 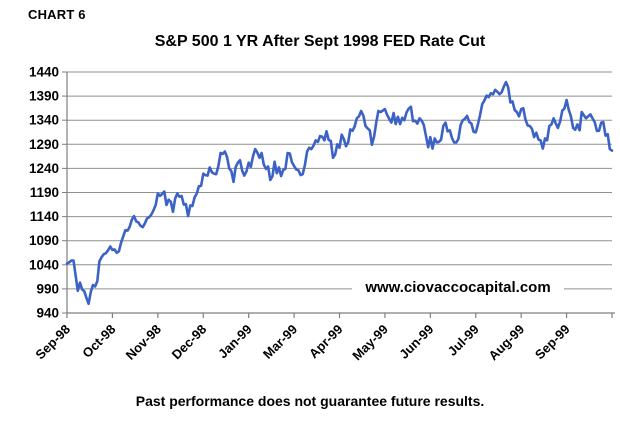 What do you see at coordinates (507, 343) in the screenshot?
I see `x-tick-label: Aug-99` at bounding box center [507, 343].